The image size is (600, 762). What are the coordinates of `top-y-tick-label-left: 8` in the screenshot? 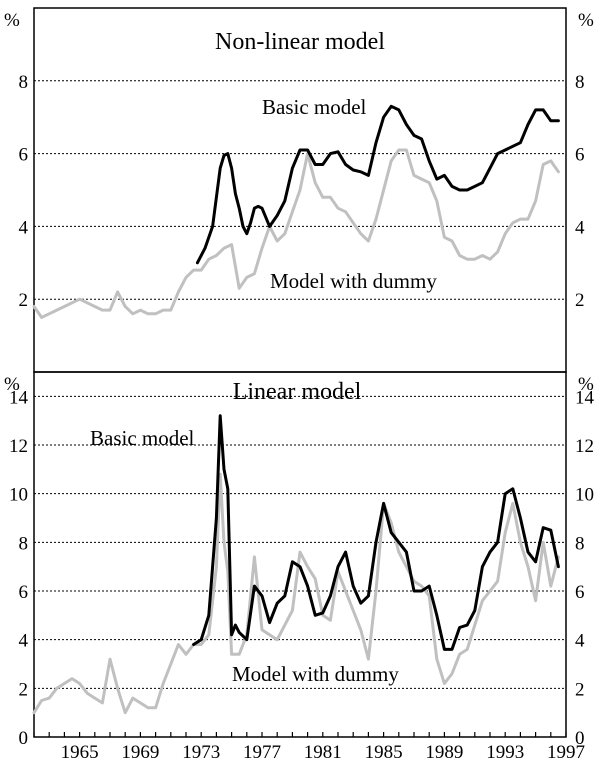 It's located at (24, 82).